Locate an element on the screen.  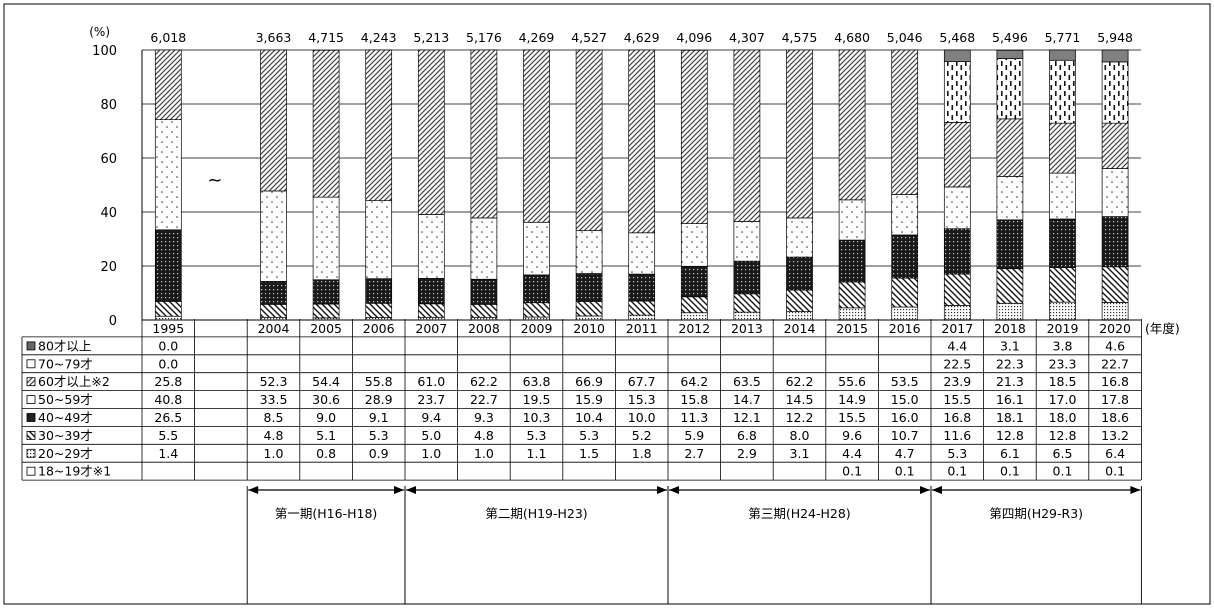
y-axis-unit-label: (%) is located at coordinates (99, 32).